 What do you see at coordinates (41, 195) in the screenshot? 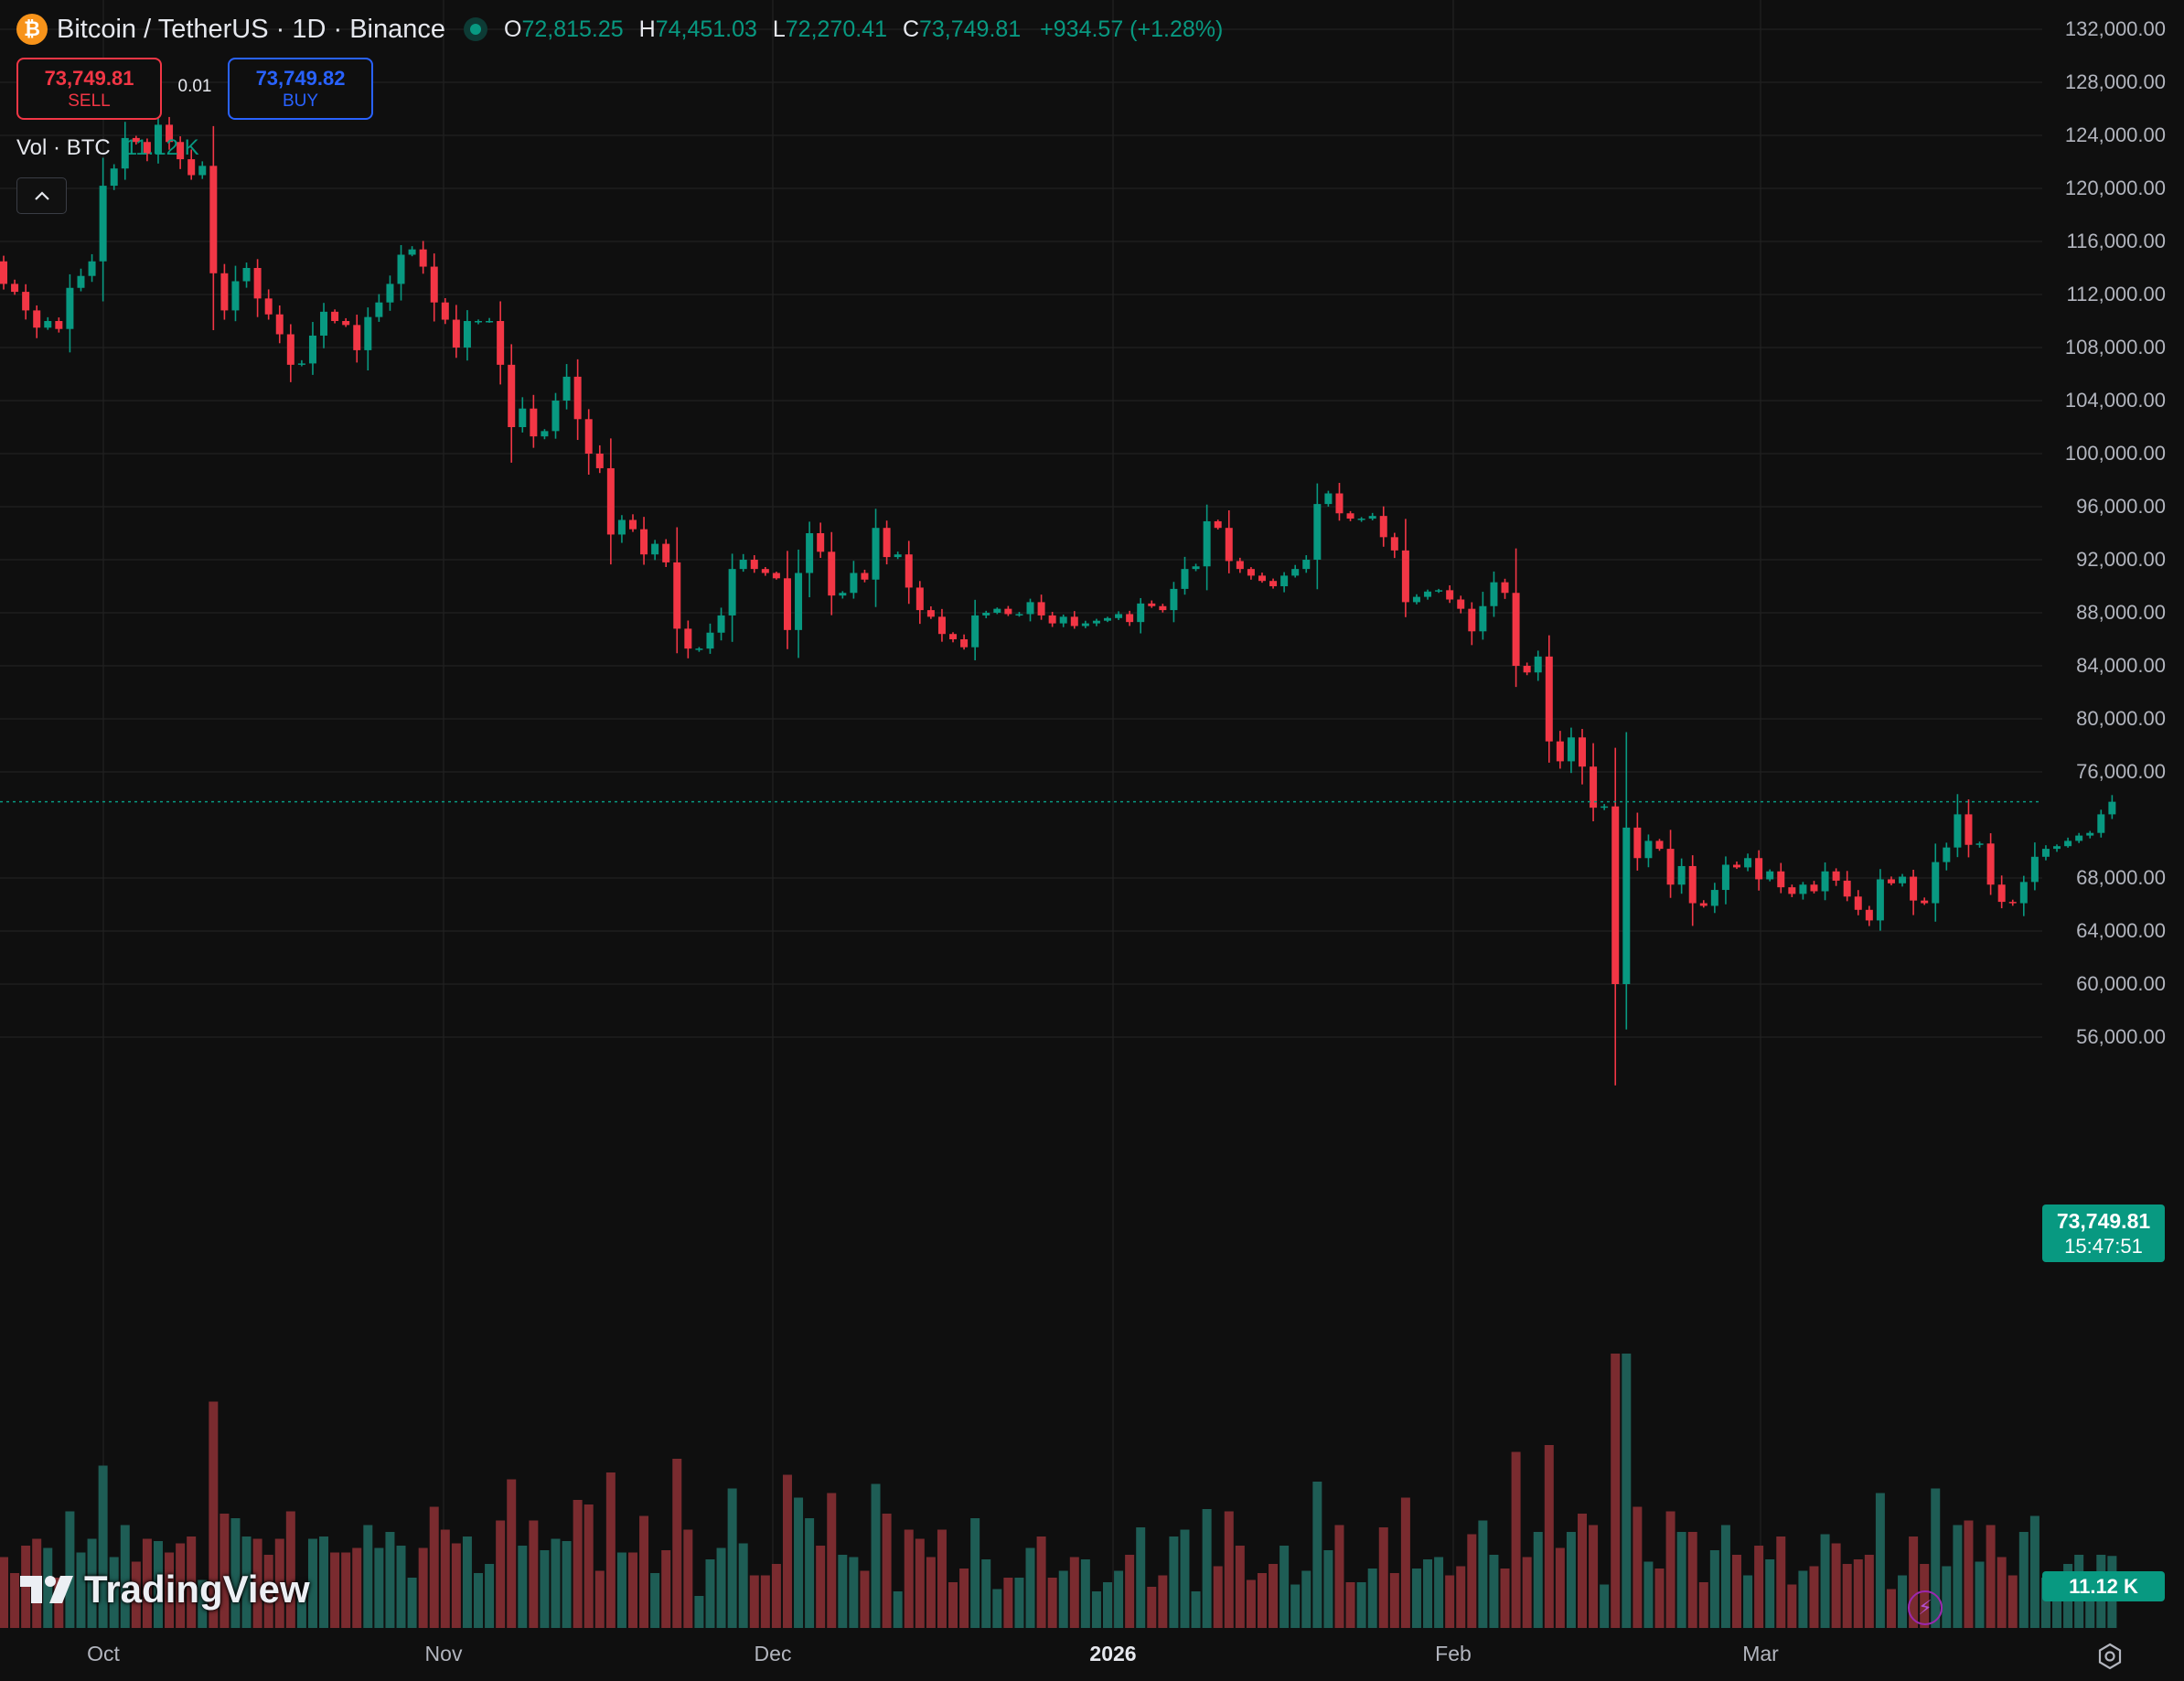
I see `collapse-legend-button` at bounding box center [41, 195].